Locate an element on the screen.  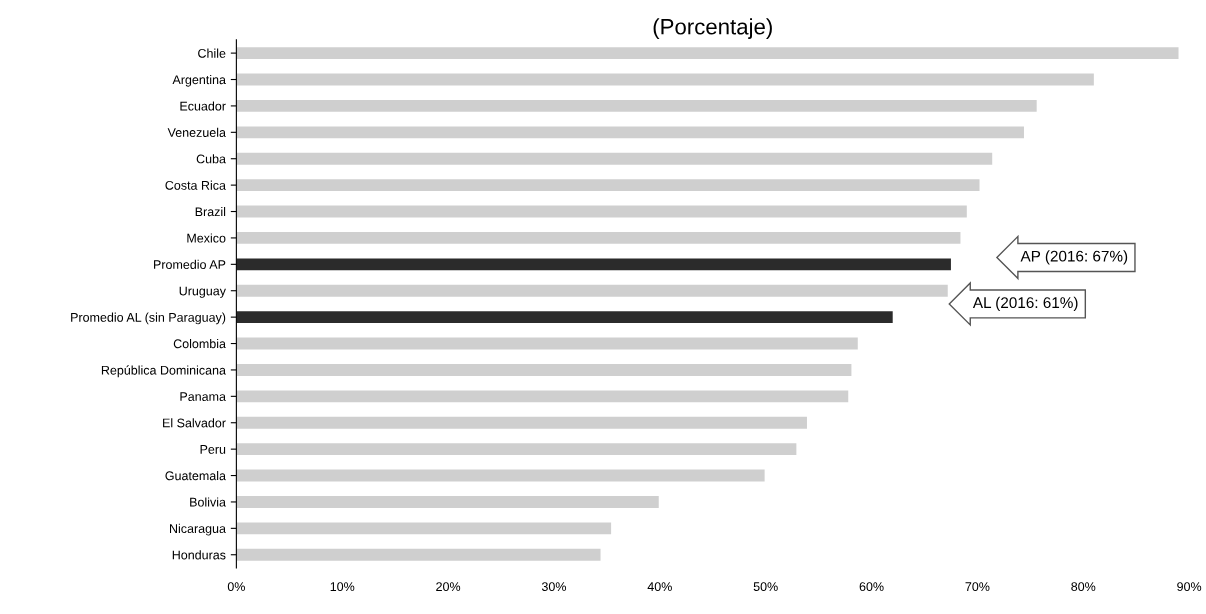
y-tick-label: Mexico is located at coordinates (206, 238).